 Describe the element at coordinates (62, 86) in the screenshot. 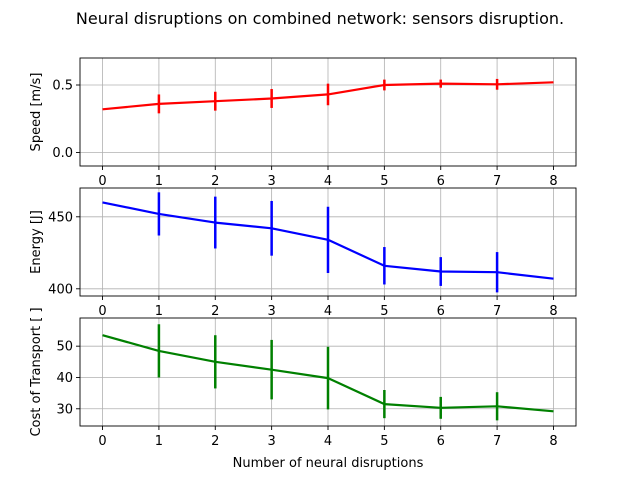

I see `y-tick-label: 0.5` at that location.